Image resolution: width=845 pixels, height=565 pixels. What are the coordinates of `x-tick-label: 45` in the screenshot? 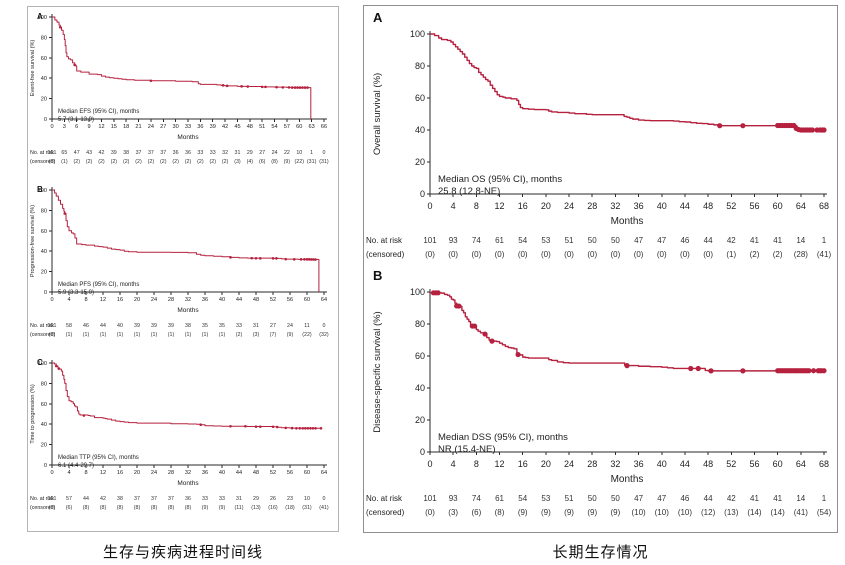 It's located at (237, 127).